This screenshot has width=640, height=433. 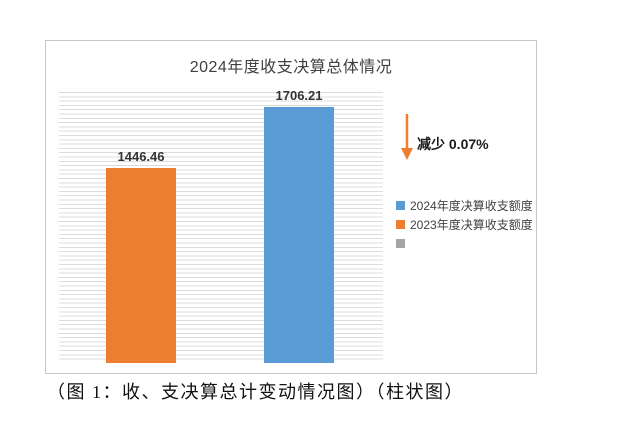 I want to click on legend-item-2023: 2023年度决算收支额度, so click(x=464, y=224).